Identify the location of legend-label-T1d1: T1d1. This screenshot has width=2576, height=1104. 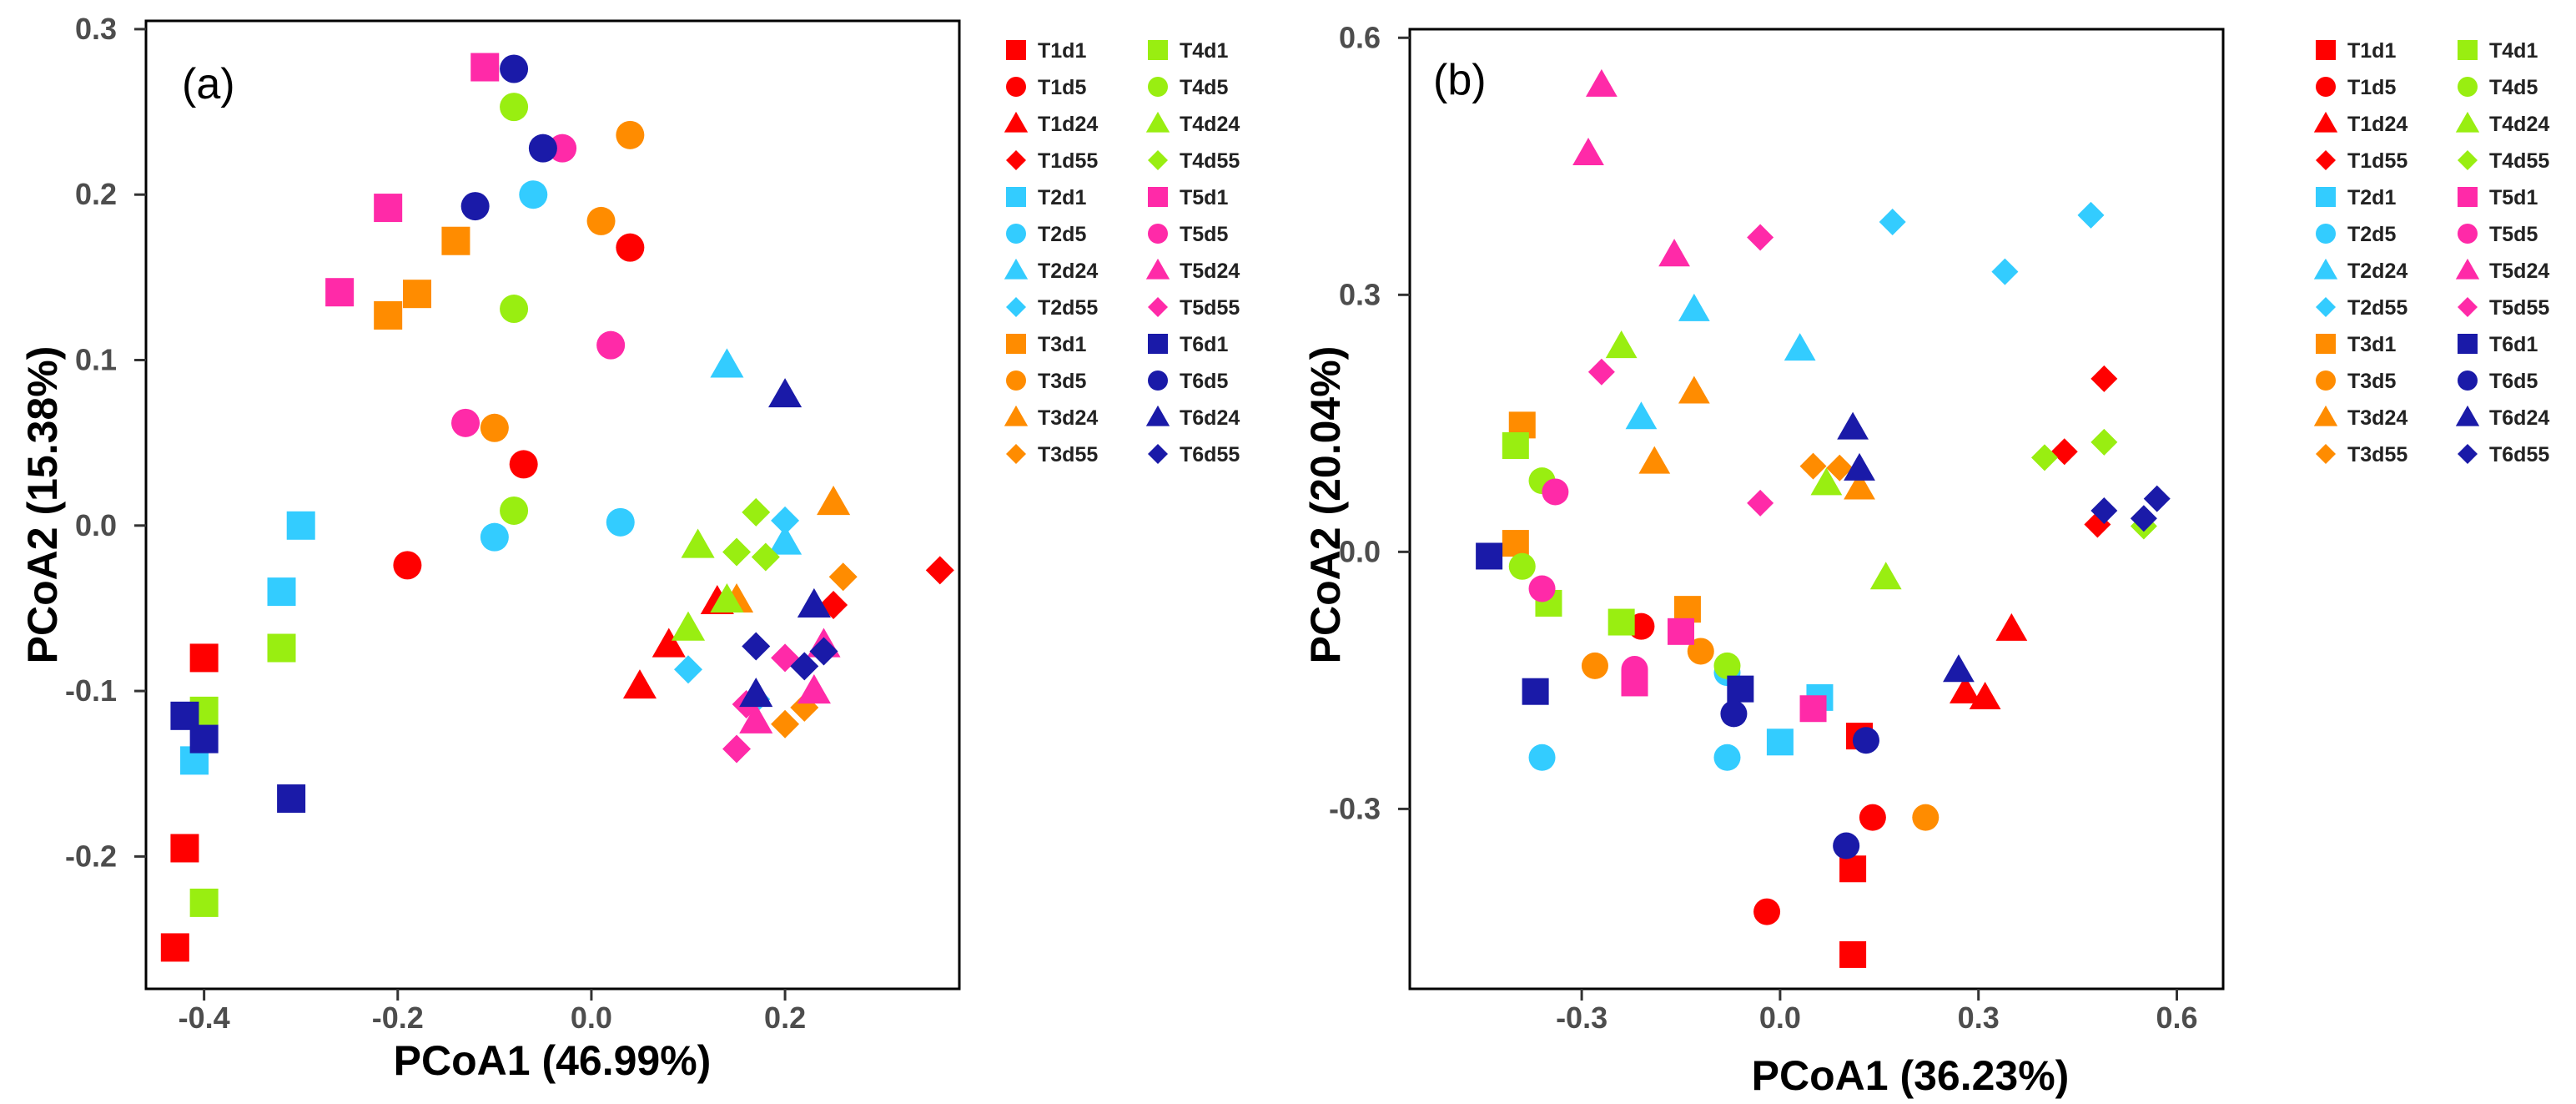
(2371, 51).